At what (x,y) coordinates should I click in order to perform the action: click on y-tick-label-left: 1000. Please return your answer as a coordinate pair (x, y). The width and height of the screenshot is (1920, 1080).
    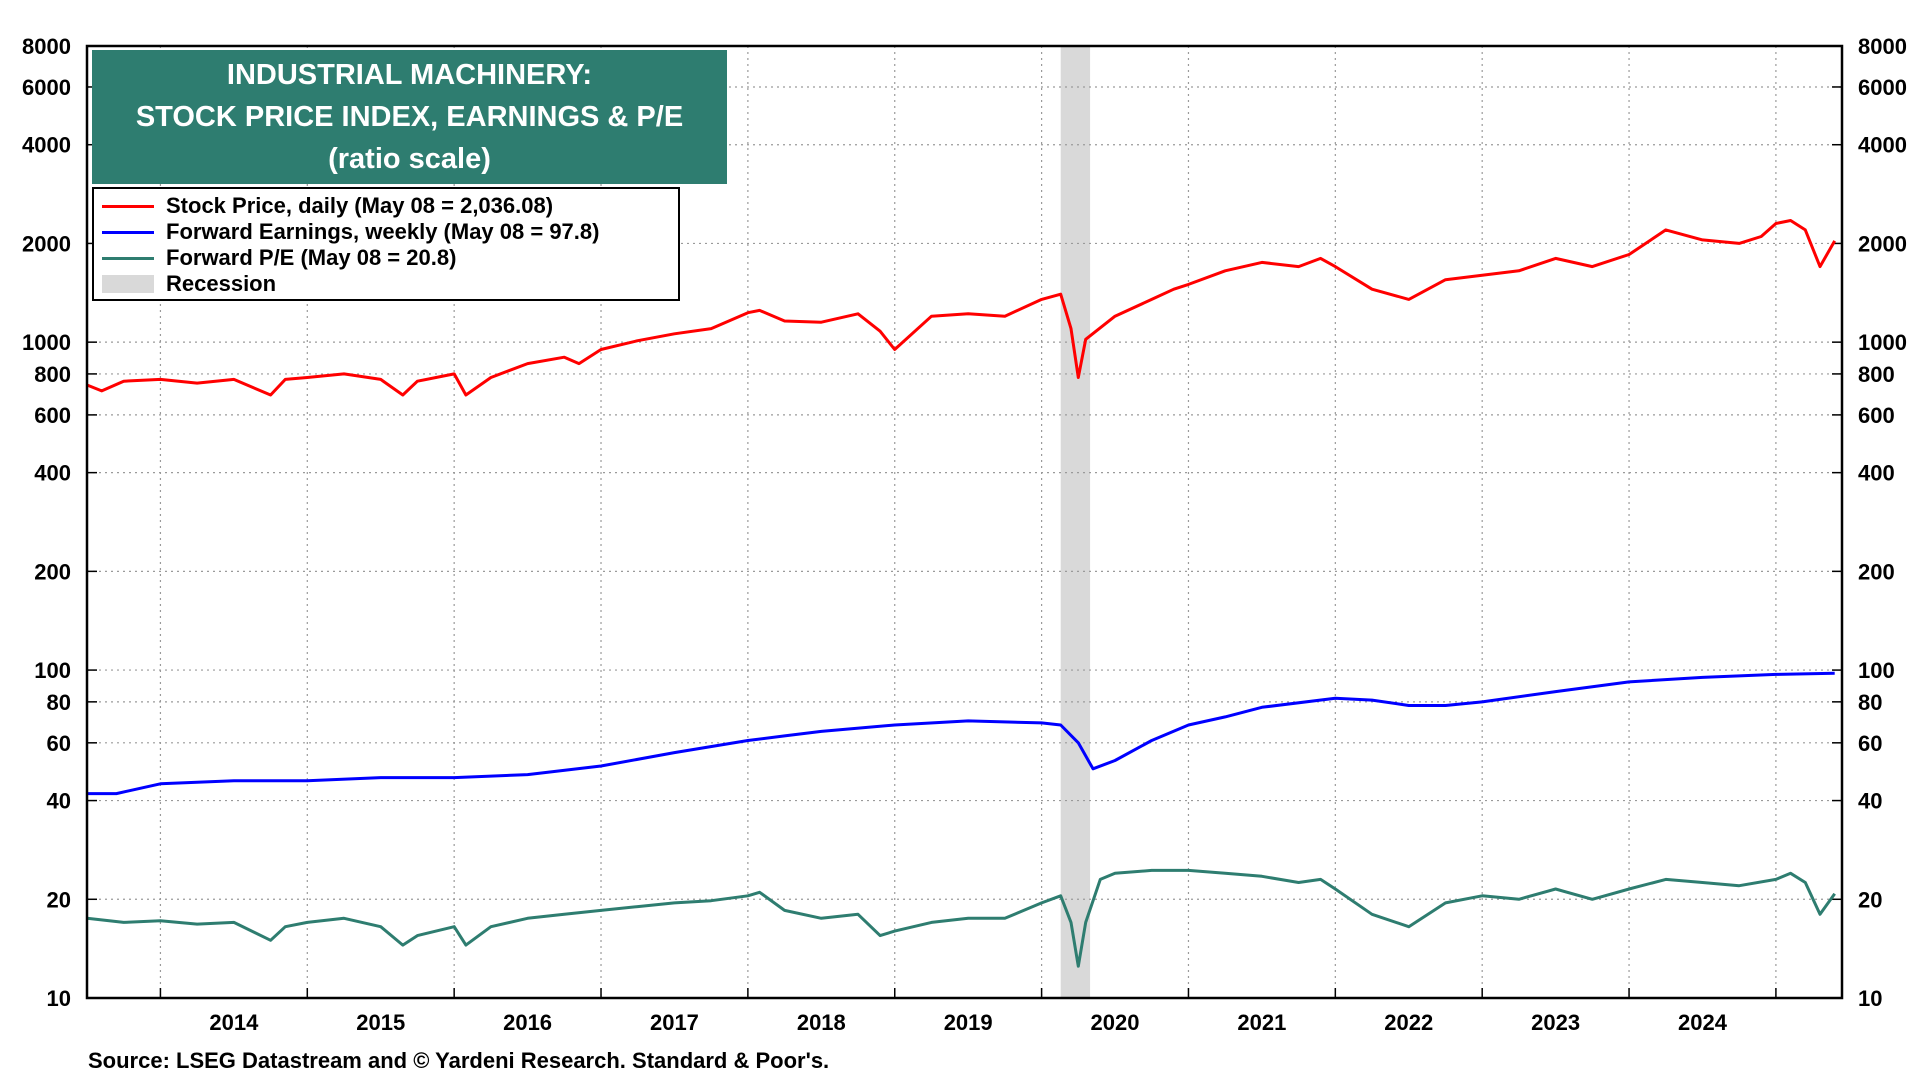
    Looking at the image, I should click on (46, 342).